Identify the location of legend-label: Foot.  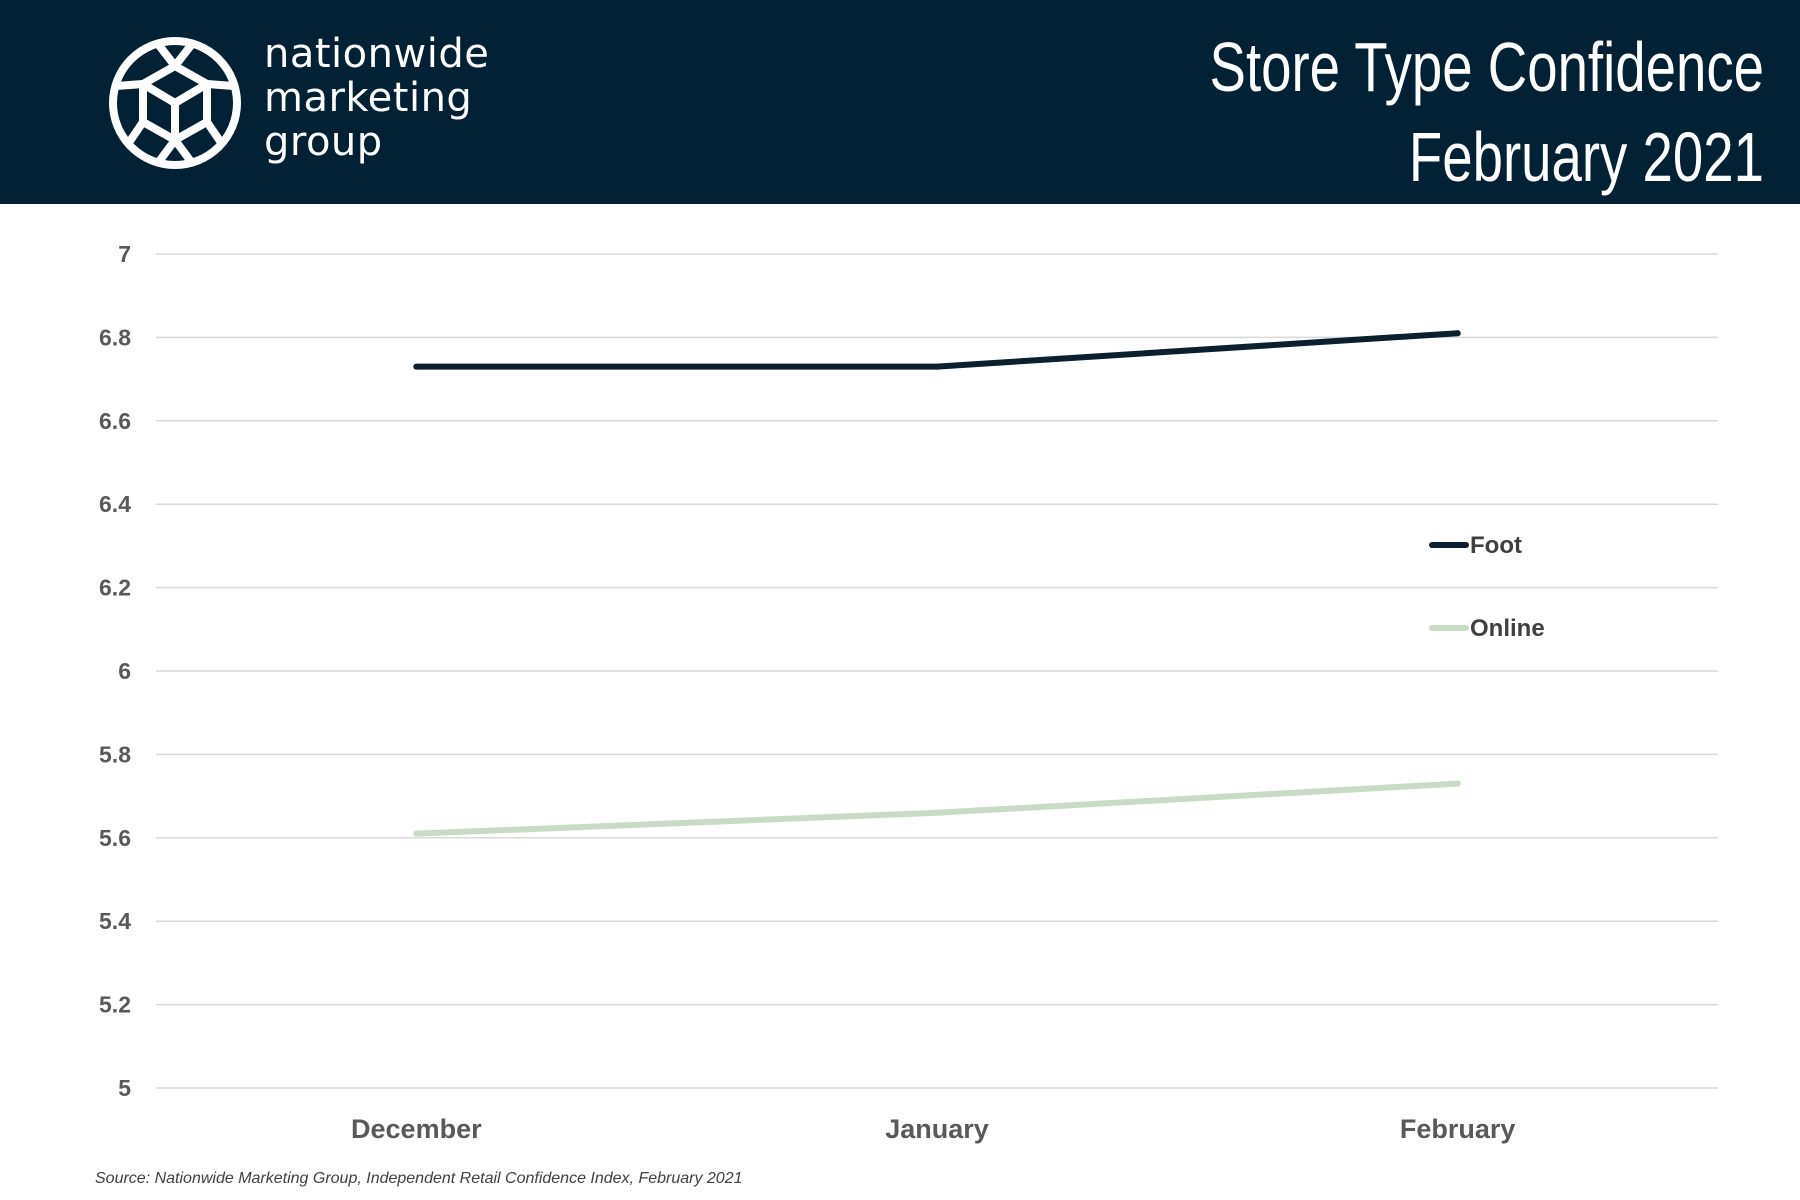
(1496, 545).